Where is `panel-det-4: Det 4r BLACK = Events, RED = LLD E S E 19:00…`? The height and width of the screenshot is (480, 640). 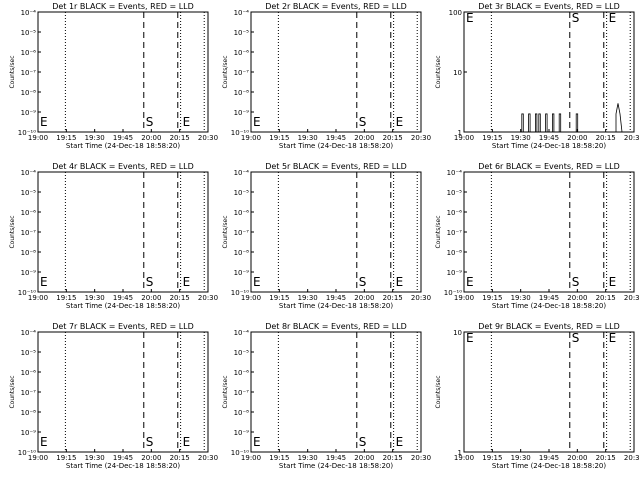
panel-det-4: Det 4r BLACK = Events, RED = LLD E S E 19:00… is located at coordinates (113, 236).